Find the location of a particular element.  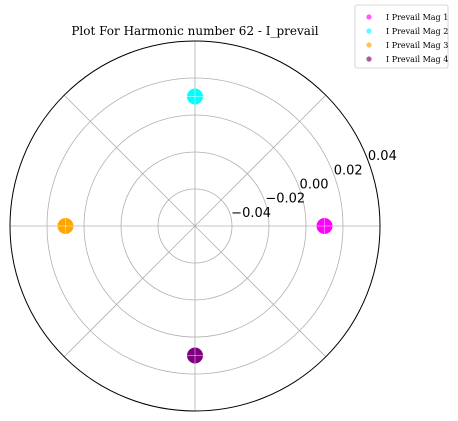

radial-tick-labels: −0.04−0.020.00 0.02 0.04 is located at coordinates (314, 185).